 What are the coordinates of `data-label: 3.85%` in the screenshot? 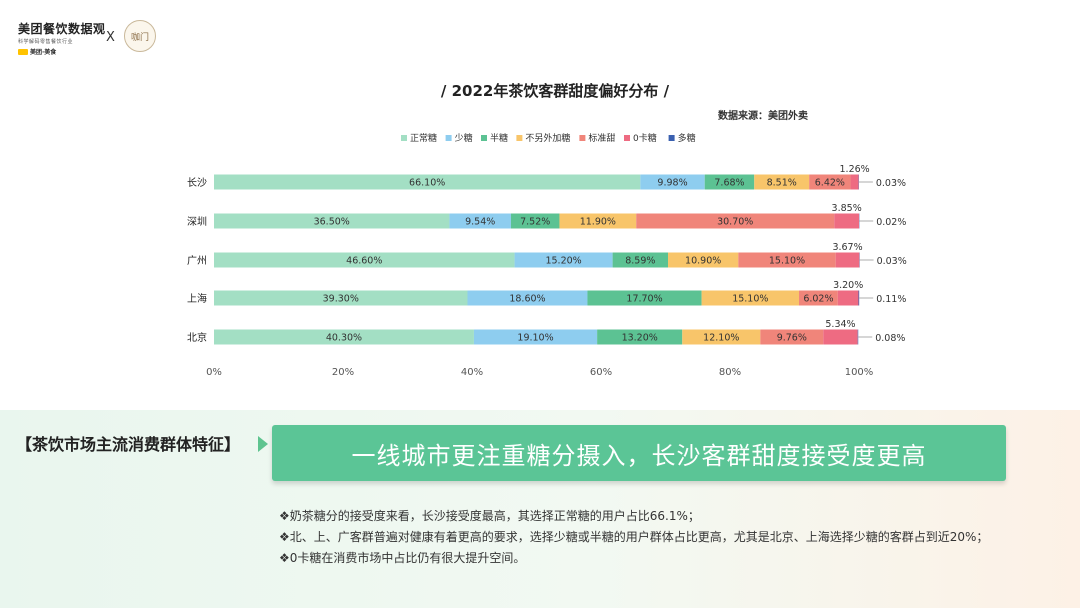 It's located at (847, 208).